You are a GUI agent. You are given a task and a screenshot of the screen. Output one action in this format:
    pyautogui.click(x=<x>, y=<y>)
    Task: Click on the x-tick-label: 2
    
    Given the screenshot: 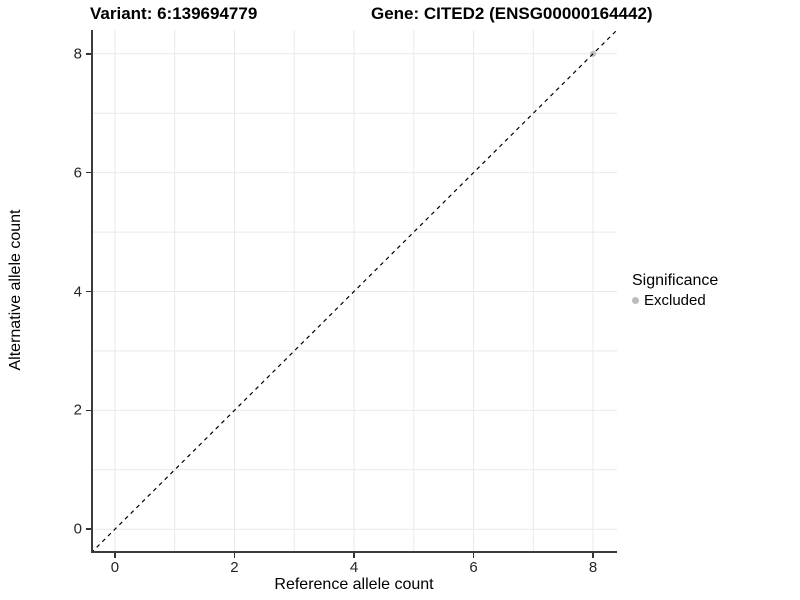 What is the action you would take?
    pyautogui.click(x=234, y=567)
    